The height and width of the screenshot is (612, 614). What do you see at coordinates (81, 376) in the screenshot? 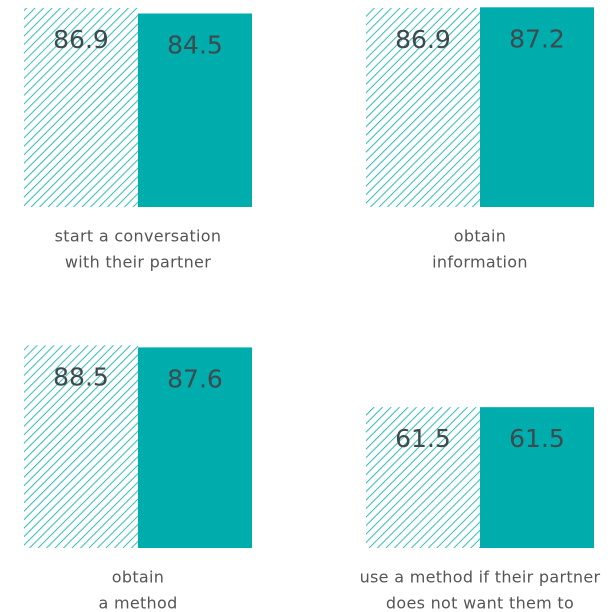
I see `value-label: 88.5` at bounding box center [81, 376].